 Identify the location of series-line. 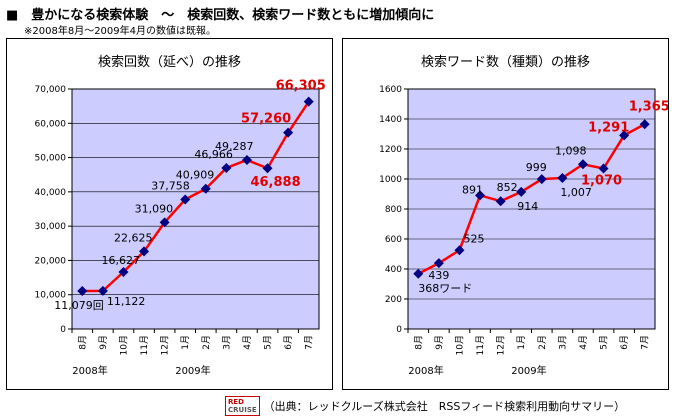
(531, 199).